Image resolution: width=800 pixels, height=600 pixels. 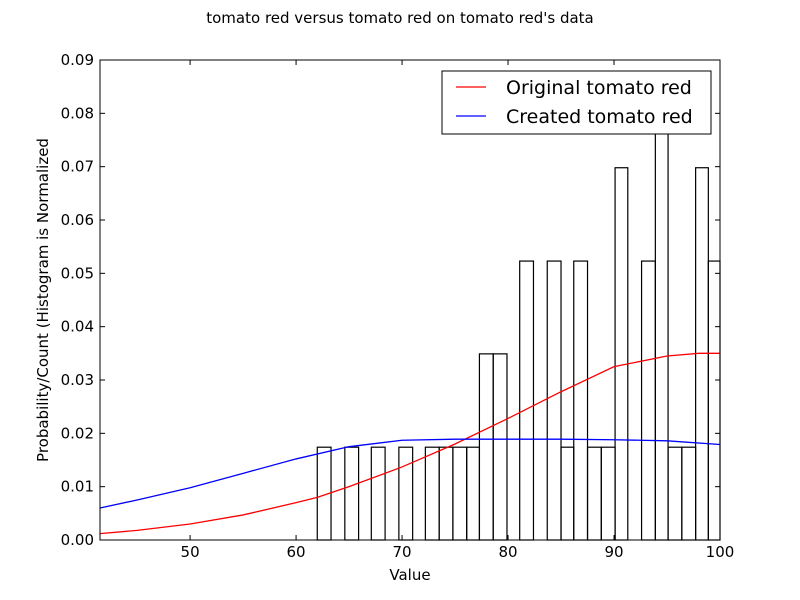 I want to click on x-tick-label: 90, so click(x=613, y=552).